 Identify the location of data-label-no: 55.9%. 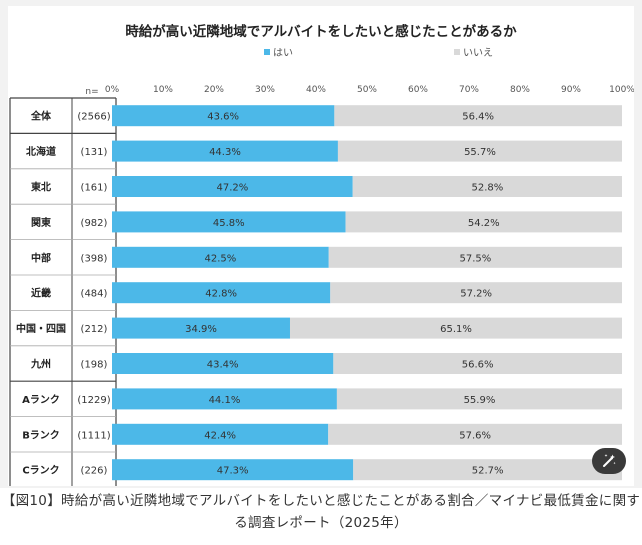
(480, 400).